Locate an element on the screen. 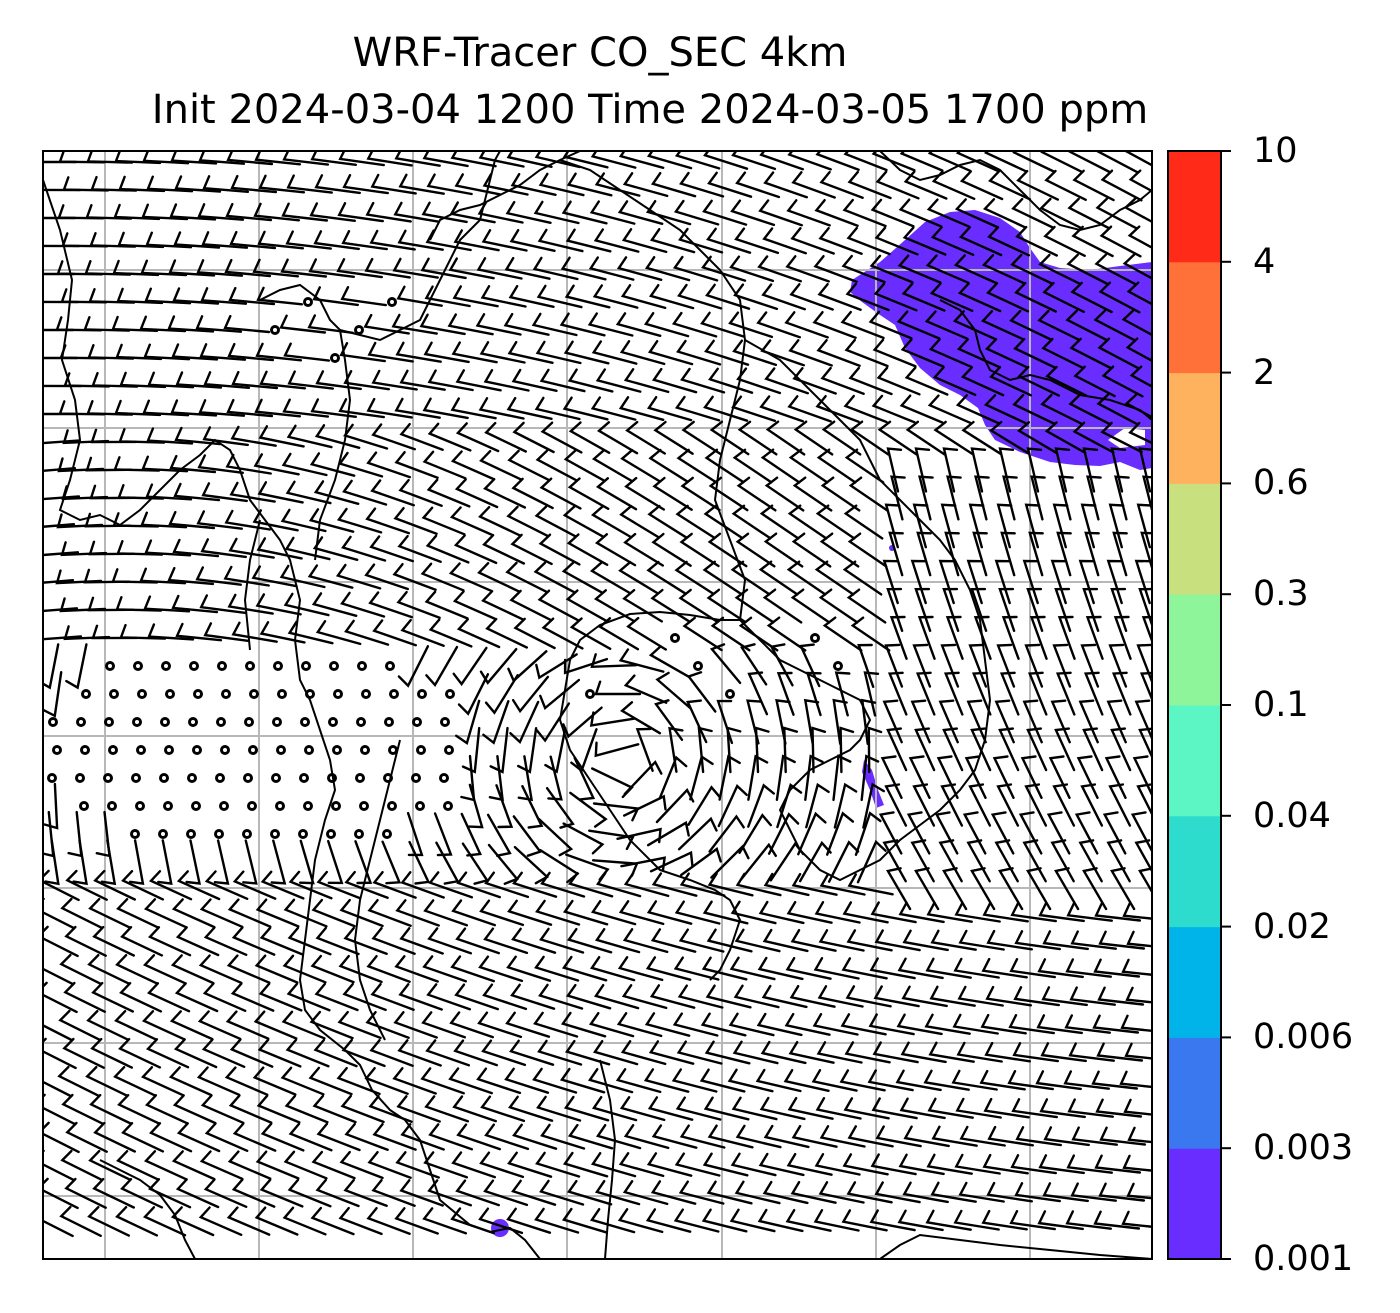 This screenshot has width=1400, height=1313. colorbar-tick-label: 0.006 is located at coordinates (1303, 1037).